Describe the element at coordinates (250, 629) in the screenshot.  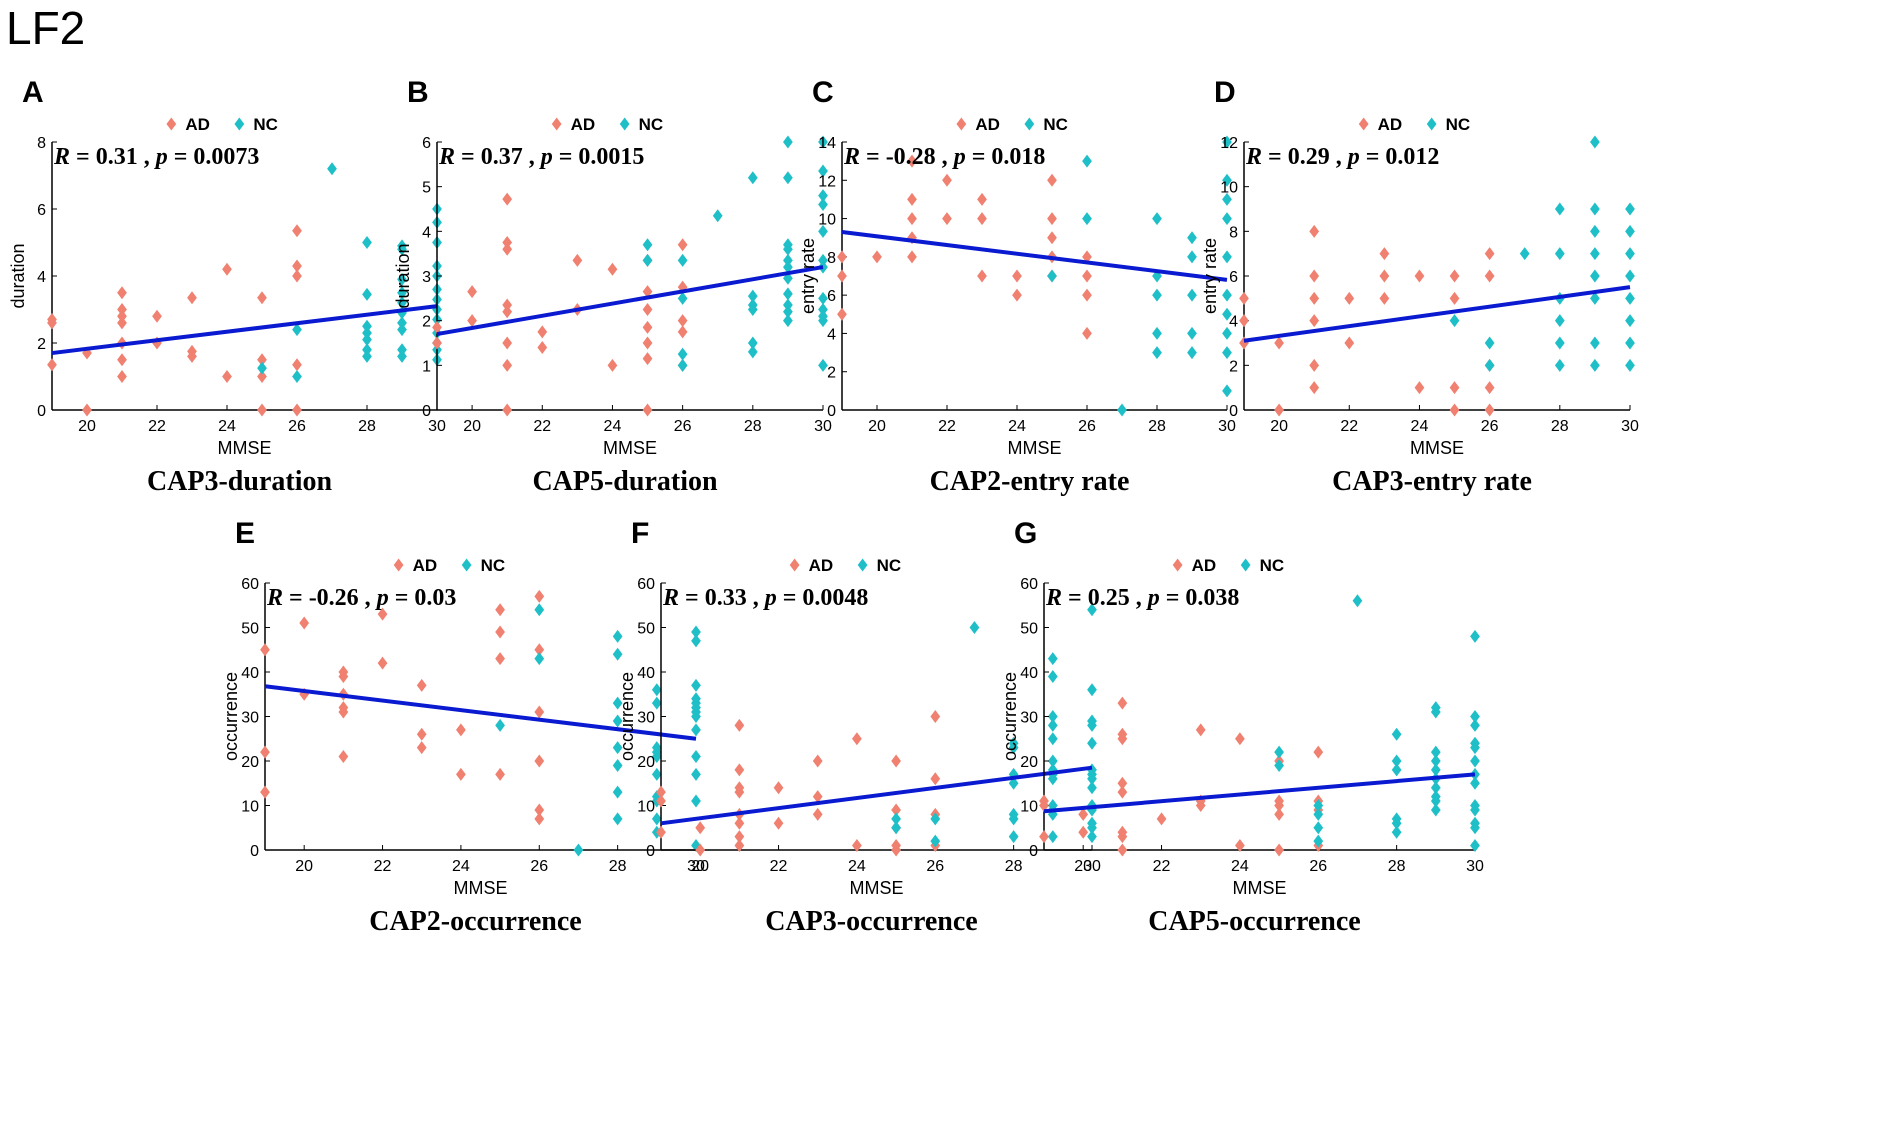
I see `y-tick-label: 50` at that location.